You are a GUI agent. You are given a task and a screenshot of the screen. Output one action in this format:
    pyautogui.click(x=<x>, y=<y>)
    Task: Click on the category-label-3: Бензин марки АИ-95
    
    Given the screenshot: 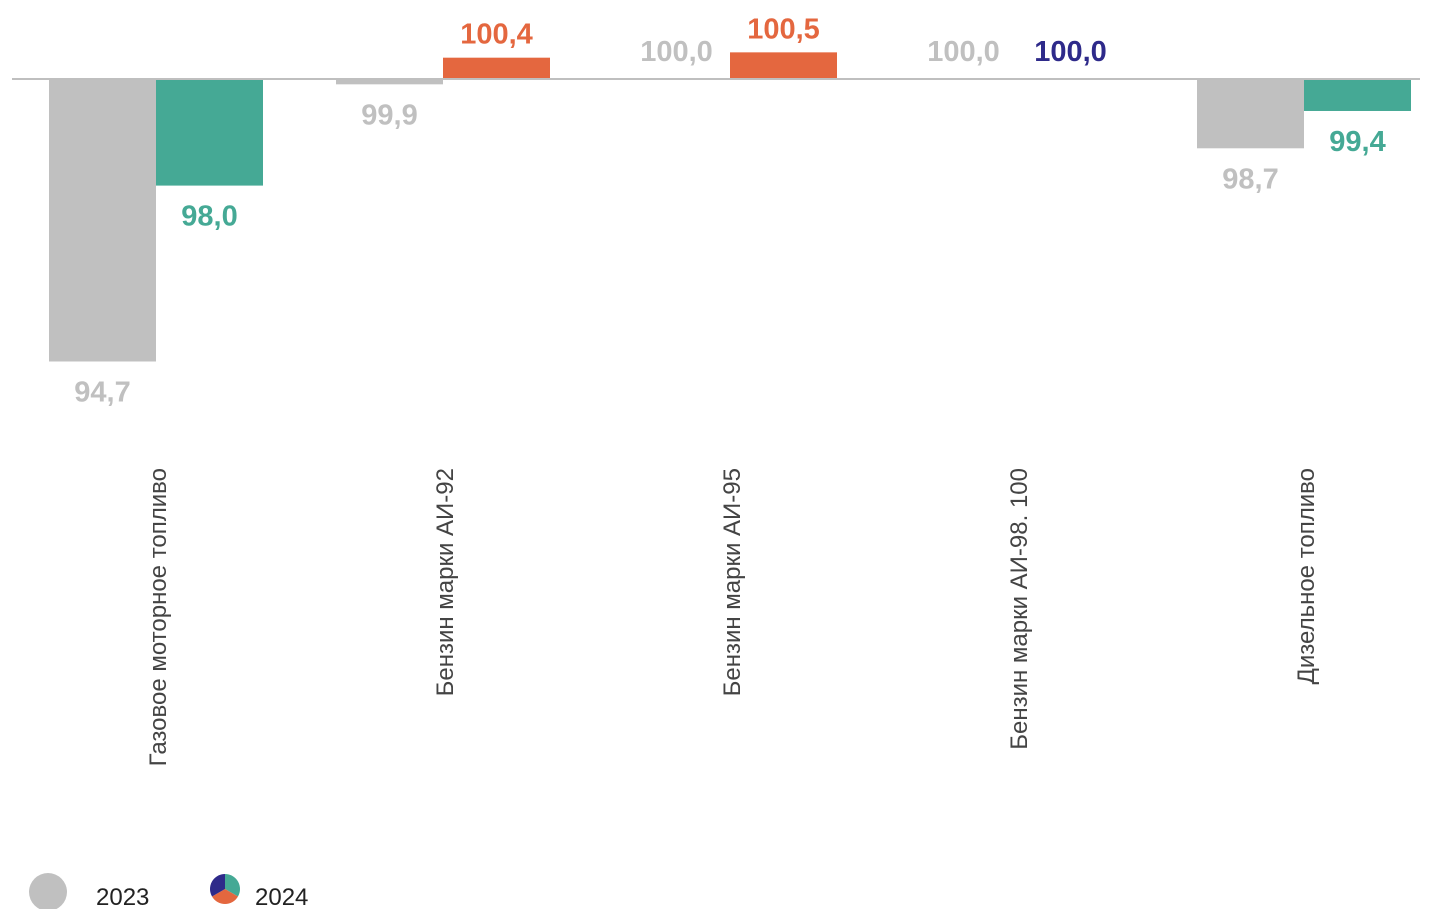 What is the action you would take?
    pyautogui.click(x=732, y=582)
    